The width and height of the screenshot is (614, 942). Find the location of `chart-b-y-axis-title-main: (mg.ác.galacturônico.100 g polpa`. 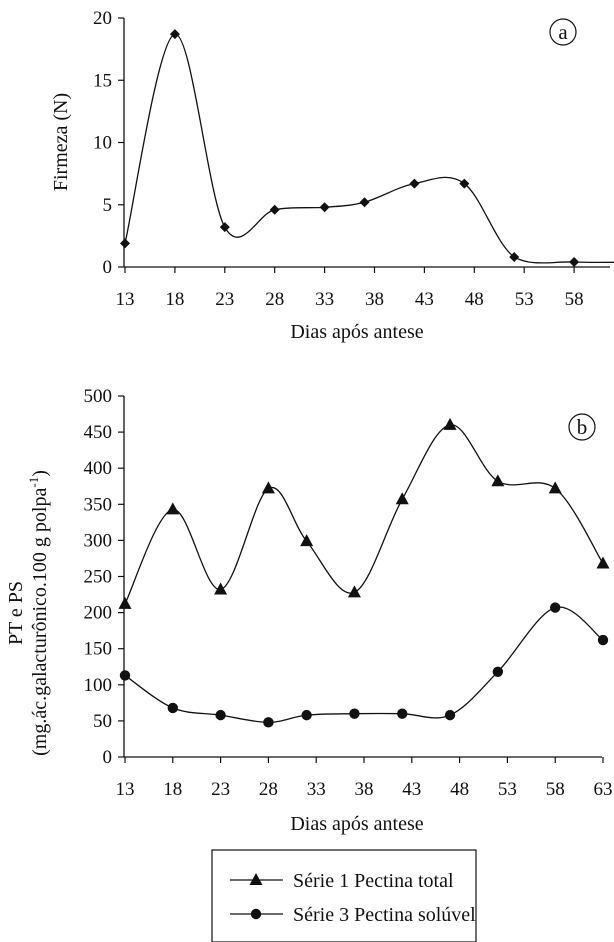

chart-b-y-axis-title-main: (mg.ác.galacturônico.100 g polpa is located at coordinates (40, 622).